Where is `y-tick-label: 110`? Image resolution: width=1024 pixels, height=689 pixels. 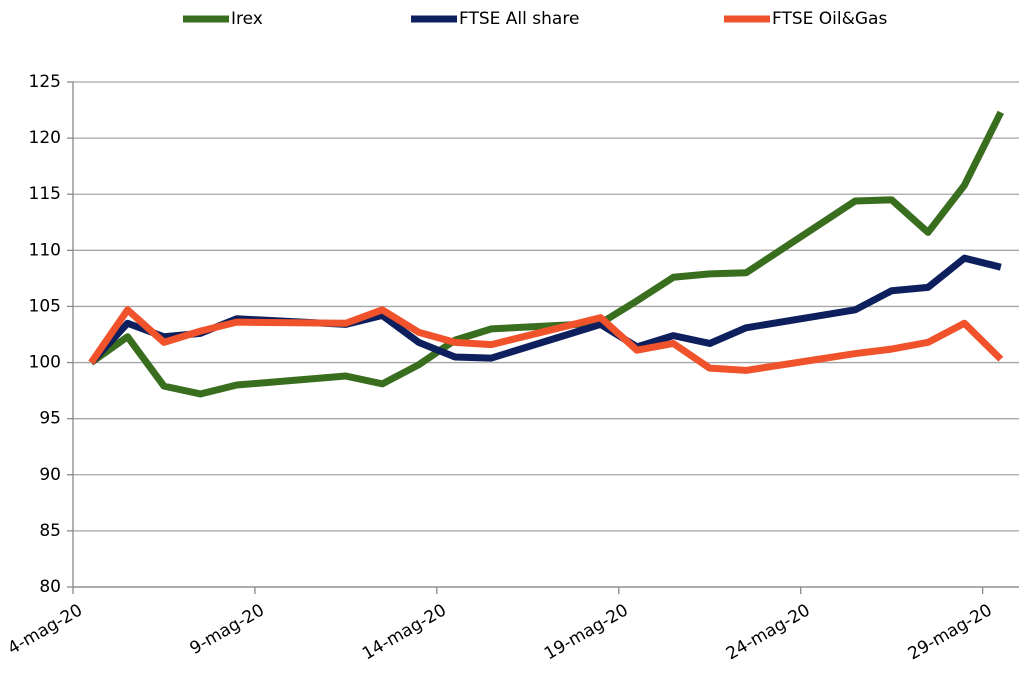
y-tick-label: 110 is located at coordinates (45, 250).